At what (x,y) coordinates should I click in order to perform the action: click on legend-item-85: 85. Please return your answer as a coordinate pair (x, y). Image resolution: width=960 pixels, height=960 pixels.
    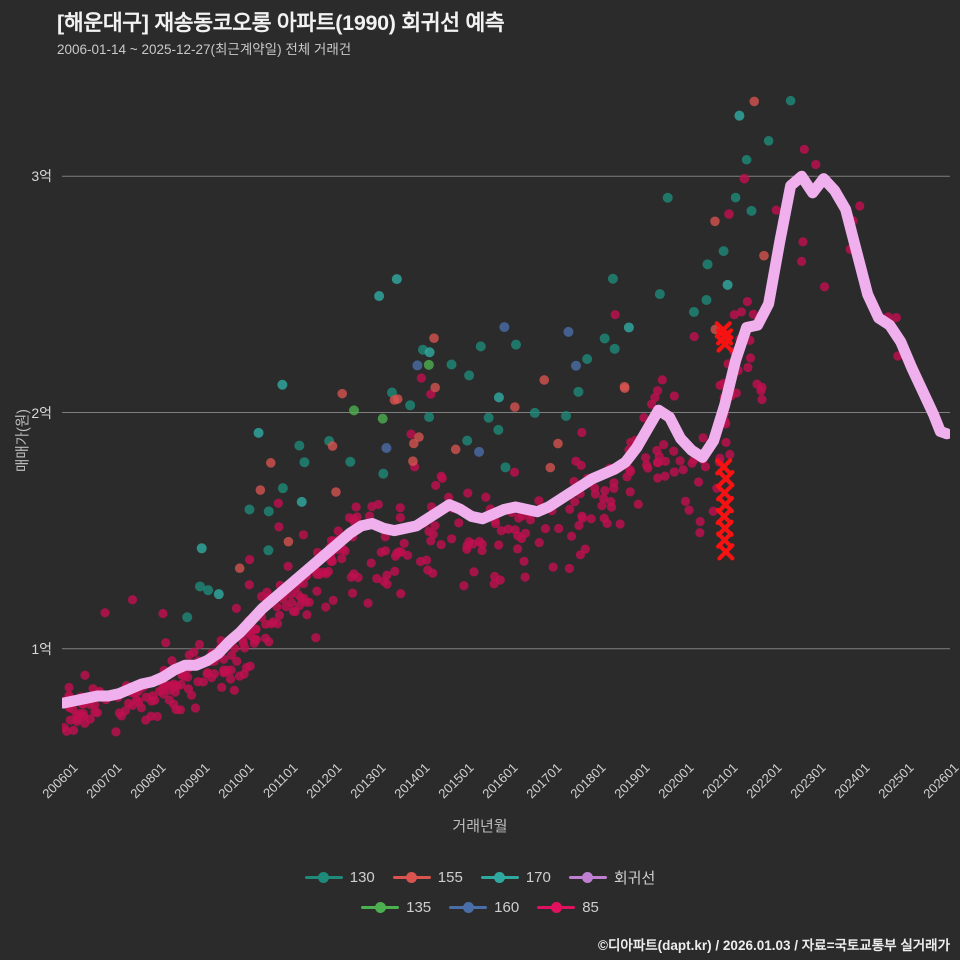
    Looking at the image, I should click on (568, 907).